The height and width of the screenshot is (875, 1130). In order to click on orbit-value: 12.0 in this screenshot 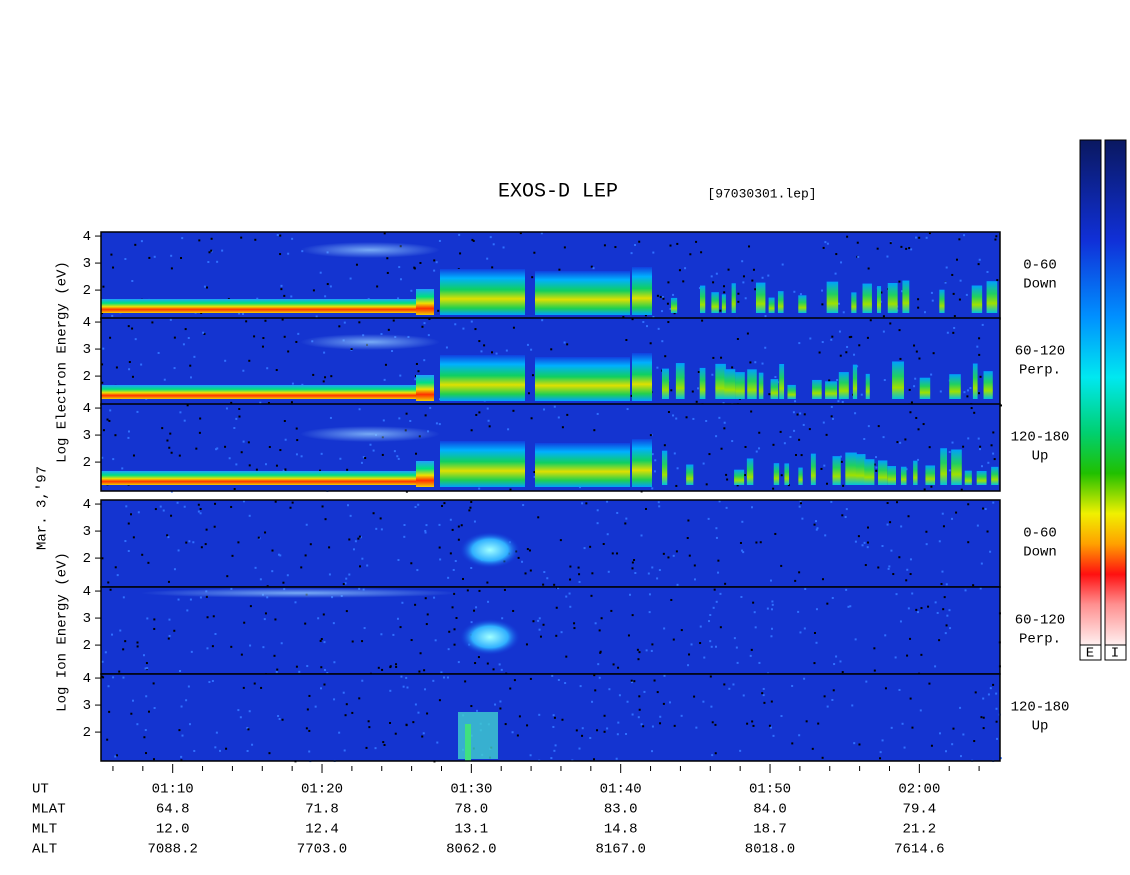, I will do `click(173, 830)`.